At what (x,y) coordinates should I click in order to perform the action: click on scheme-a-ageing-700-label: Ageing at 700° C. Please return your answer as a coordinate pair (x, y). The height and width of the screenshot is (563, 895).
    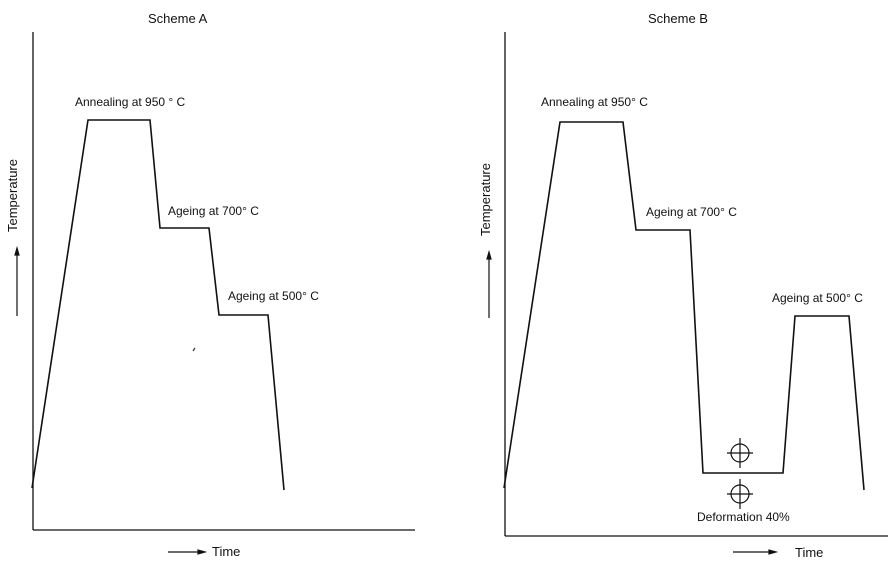
    Looking at the image, I should click on (213, 211).